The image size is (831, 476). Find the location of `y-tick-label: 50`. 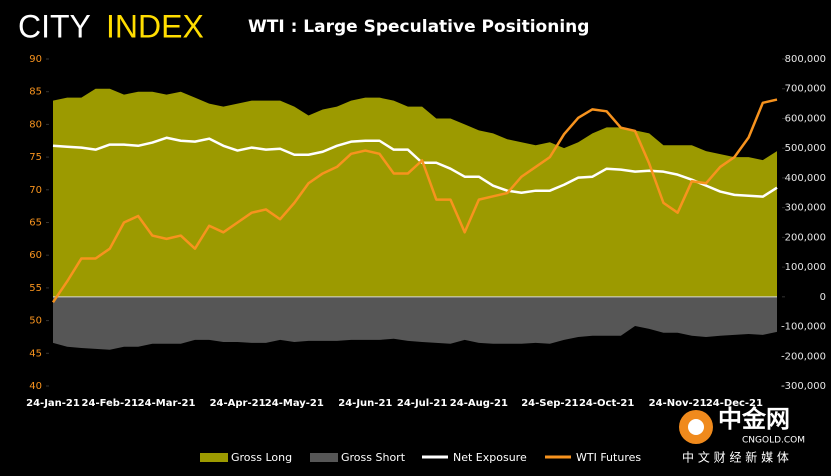

y-tick-label: 50 is located at coordinates (35, 321).